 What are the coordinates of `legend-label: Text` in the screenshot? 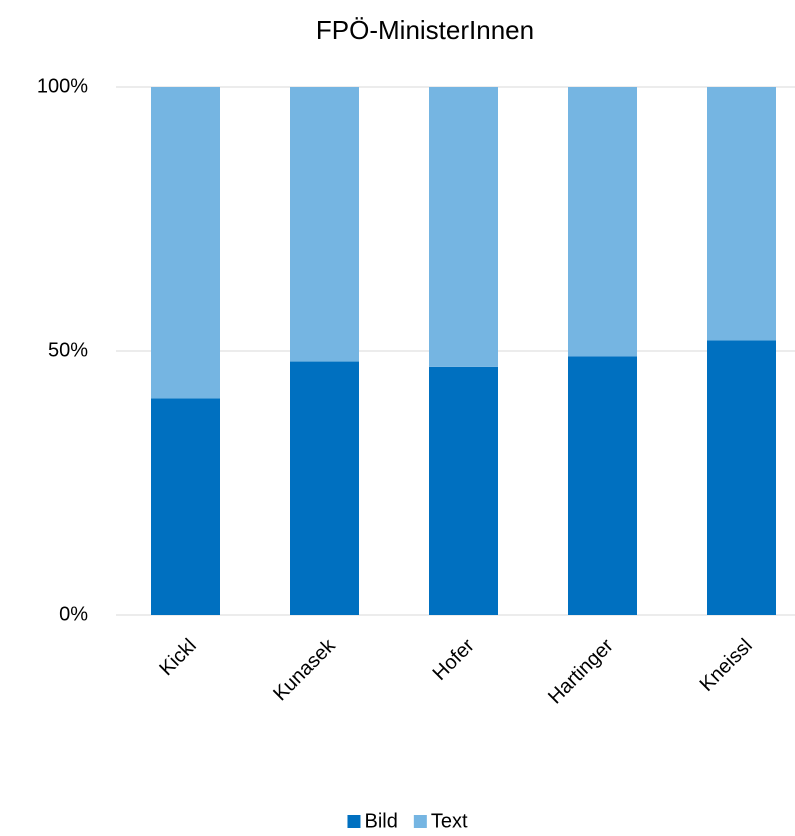 It's located at (449, 821).